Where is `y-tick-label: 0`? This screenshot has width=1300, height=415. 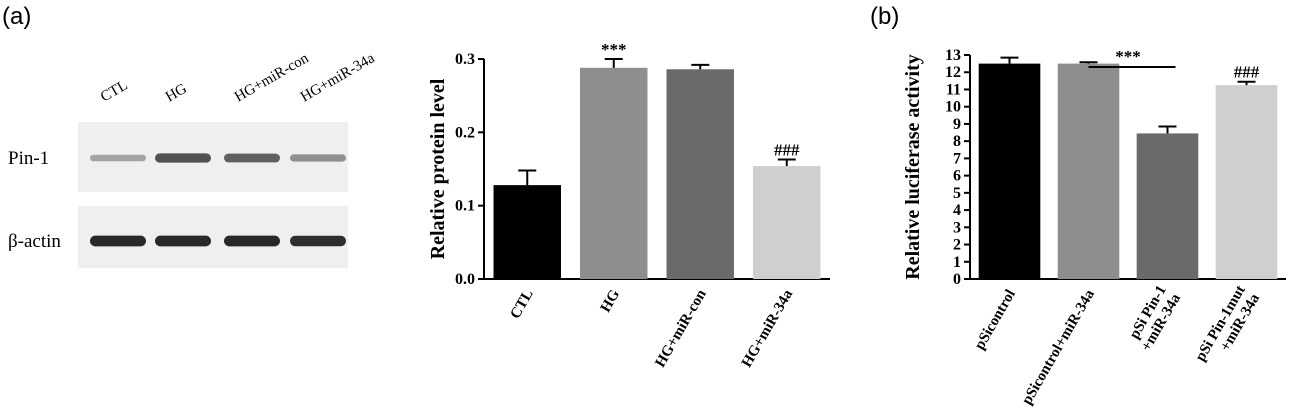
y-tick-label: 0 is located at coordinates (957, 279).